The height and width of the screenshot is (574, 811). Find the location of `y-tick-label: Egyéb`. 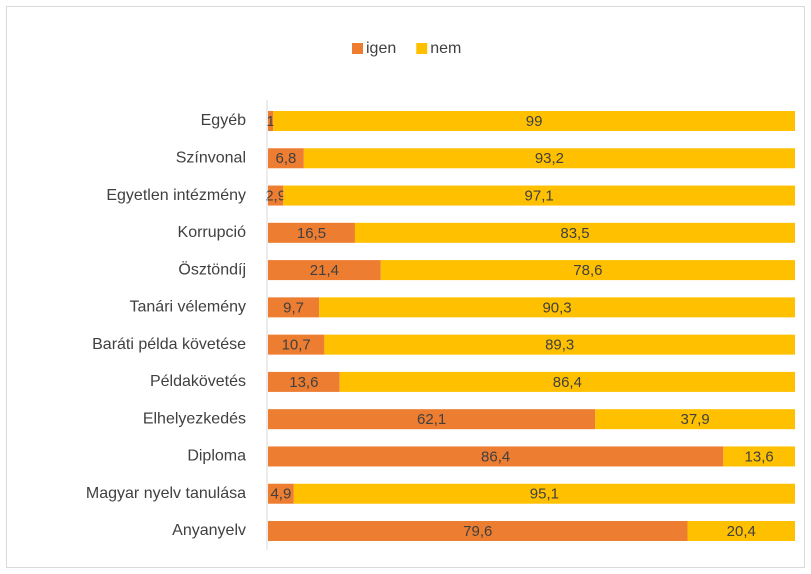

y-tick-label: Egyéb is located at coordinates (223, 120).